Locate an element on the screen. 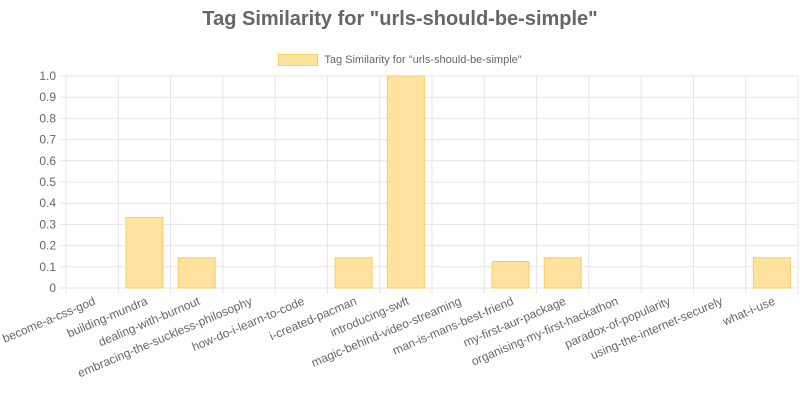  bar-my-first-aur-package is located at coordinates (562, 273).